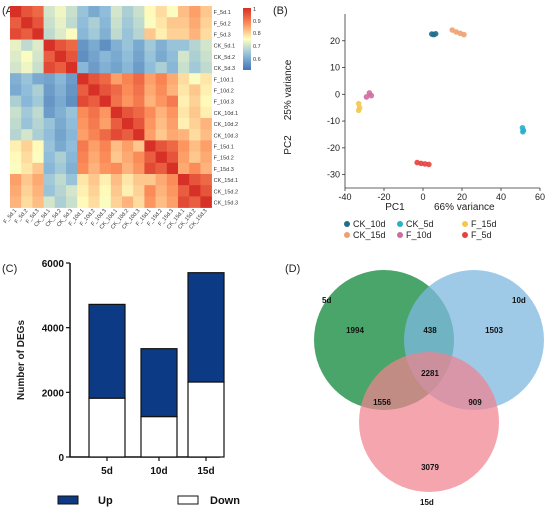 The height and width of the screenshot is (515, 550). What do you see at coordinates (464, 207) in the screenshot?
I see `pca-xlabel-pct: 66% variance` at bounding box center [464, 207].